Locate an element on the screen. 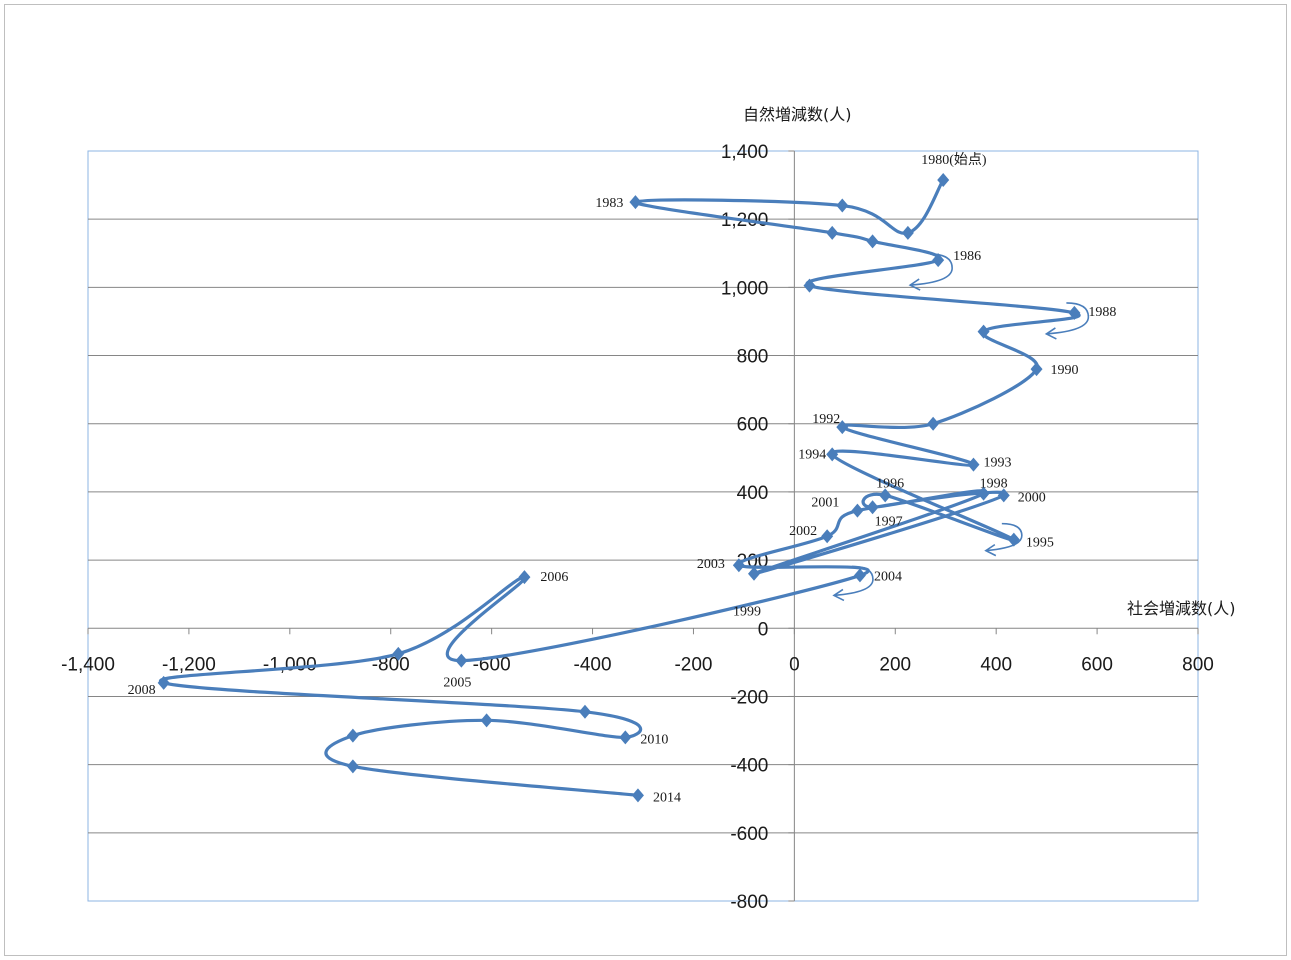 The image size is (1291, 960). x-tick-label: 600 is located at coordinates (1097, 664).